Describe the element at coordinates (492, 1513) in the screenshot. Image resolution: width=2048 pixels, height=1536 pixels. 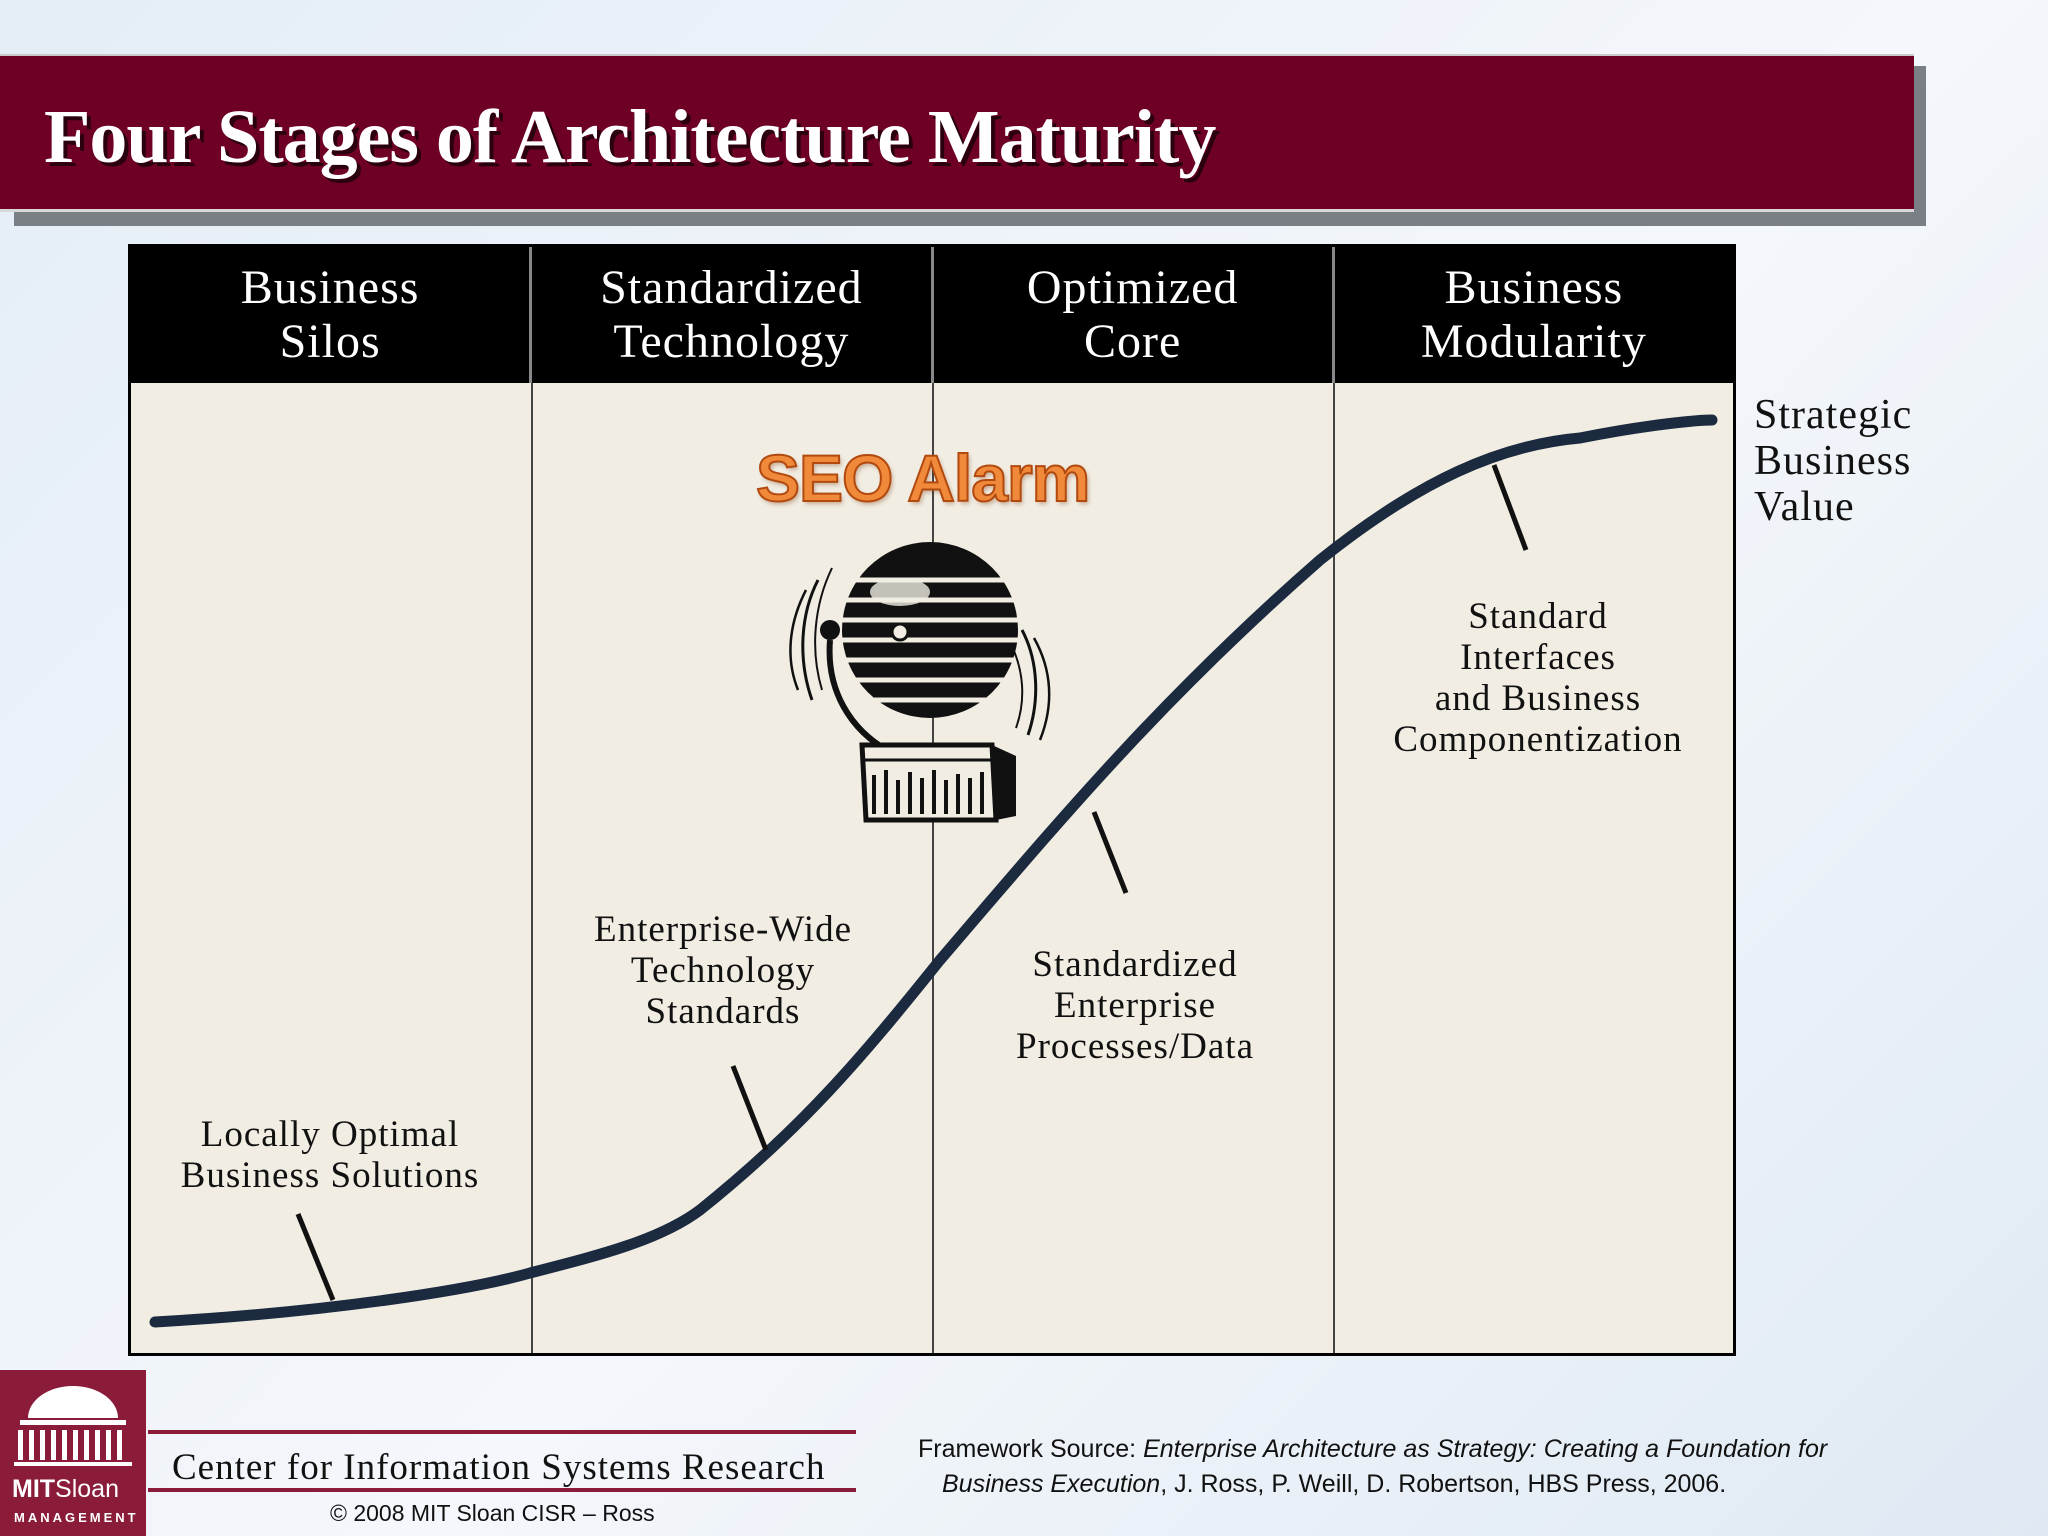
I see `copyright-text: © 2008 MIT Sloan CISR – Ross` at that location.